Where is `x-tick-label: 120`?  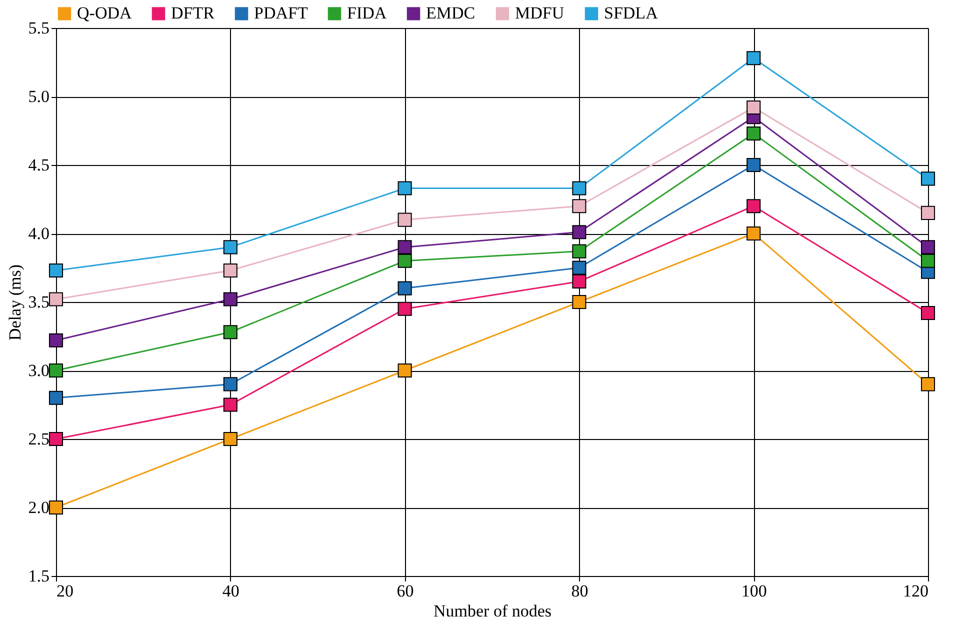 x-tick-label: 120 is located at coordinates (915, 591).